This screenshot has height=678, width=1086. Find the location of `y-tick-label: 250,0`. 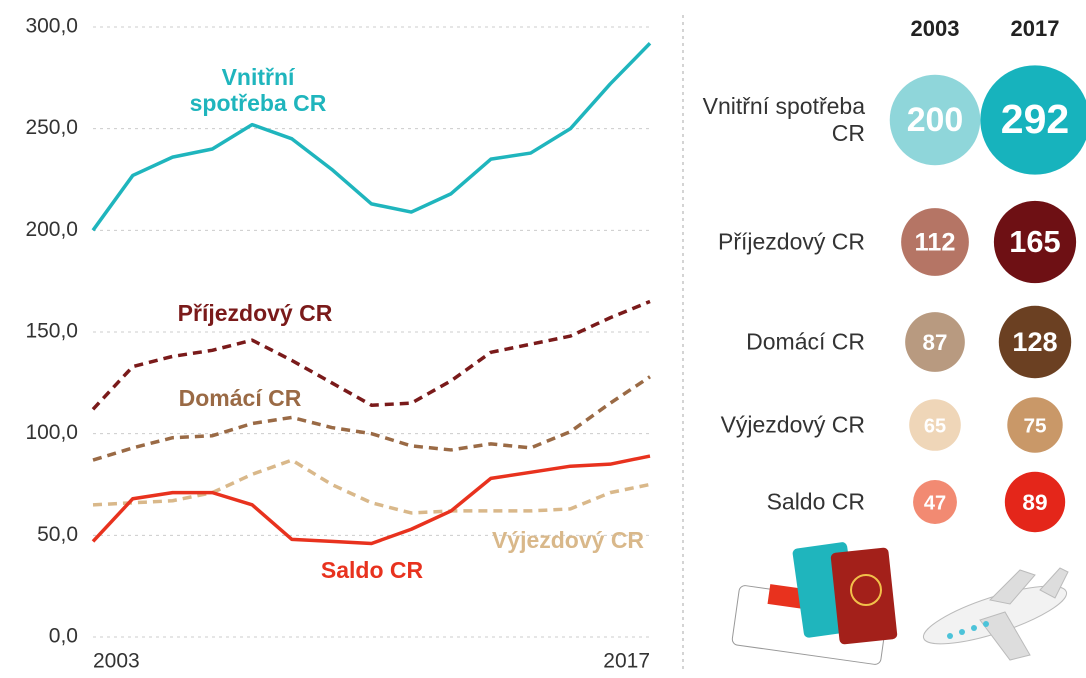

y-tick-label: 250,0 is located at coordinates (51, 127).